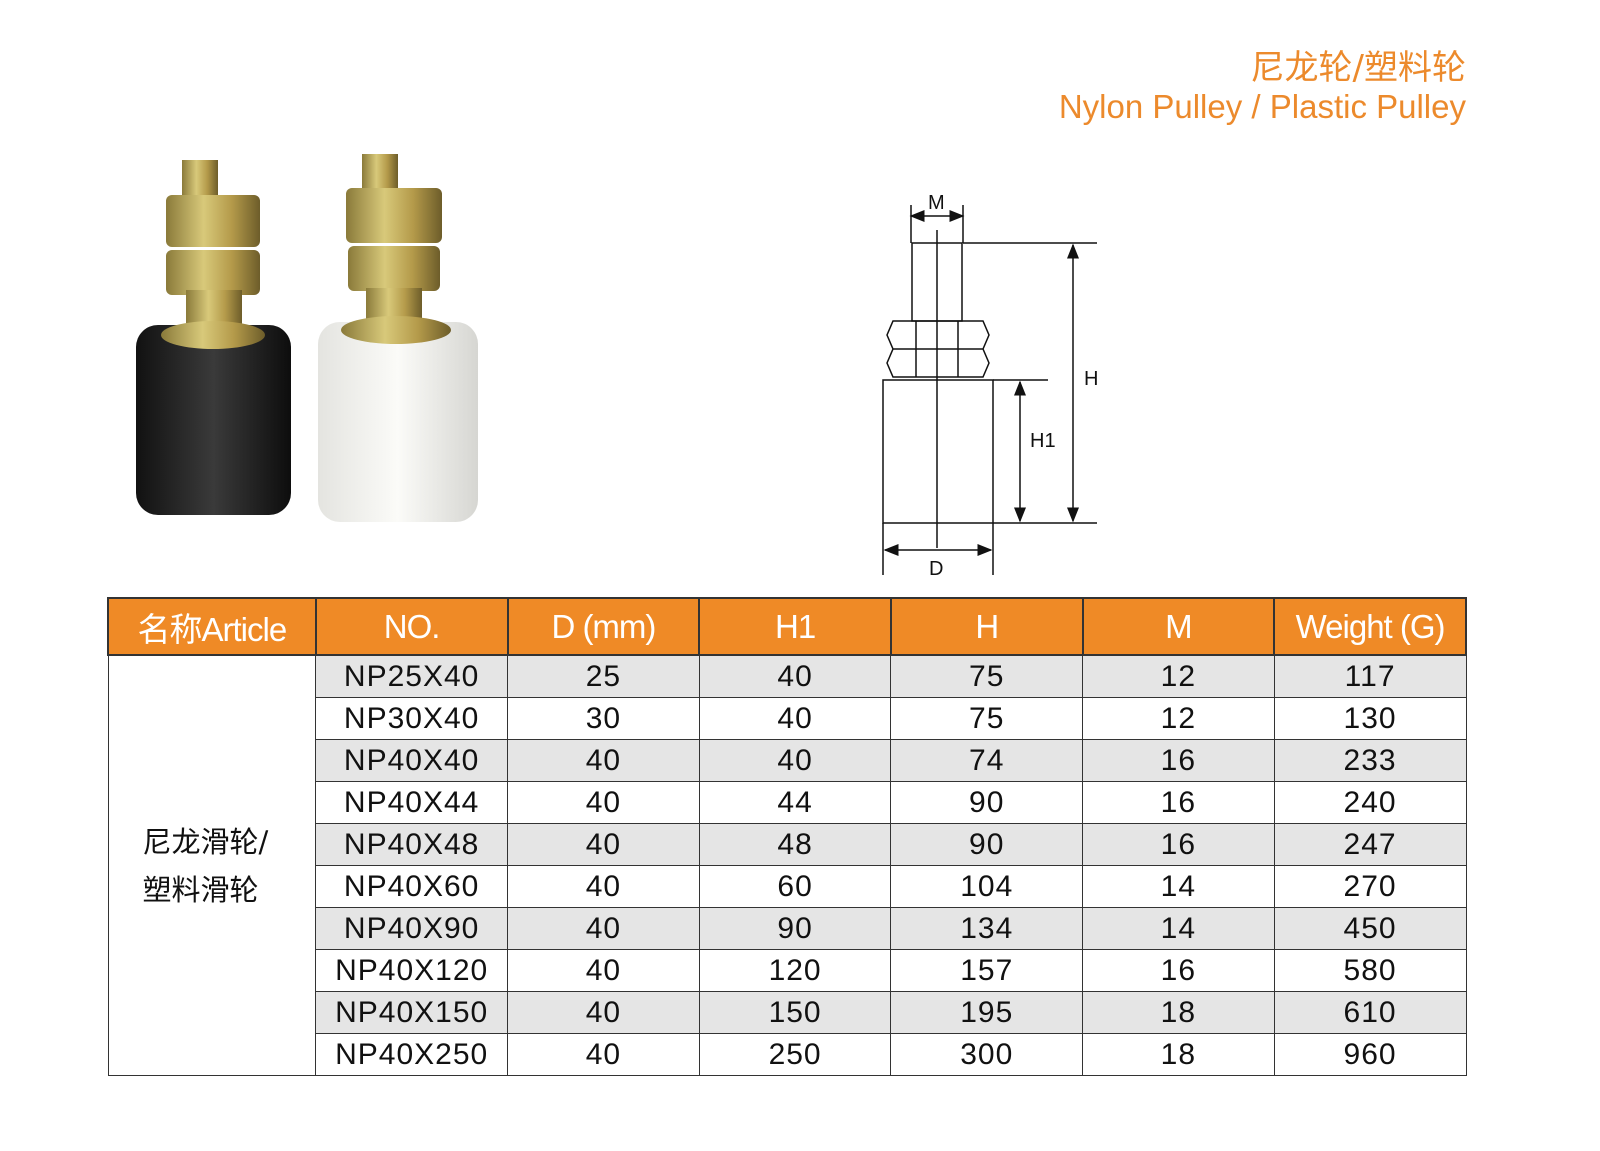  Describe the element at coordinates (412, 676) in the screenshot. I see `table-cell: NP25X40` at that location.